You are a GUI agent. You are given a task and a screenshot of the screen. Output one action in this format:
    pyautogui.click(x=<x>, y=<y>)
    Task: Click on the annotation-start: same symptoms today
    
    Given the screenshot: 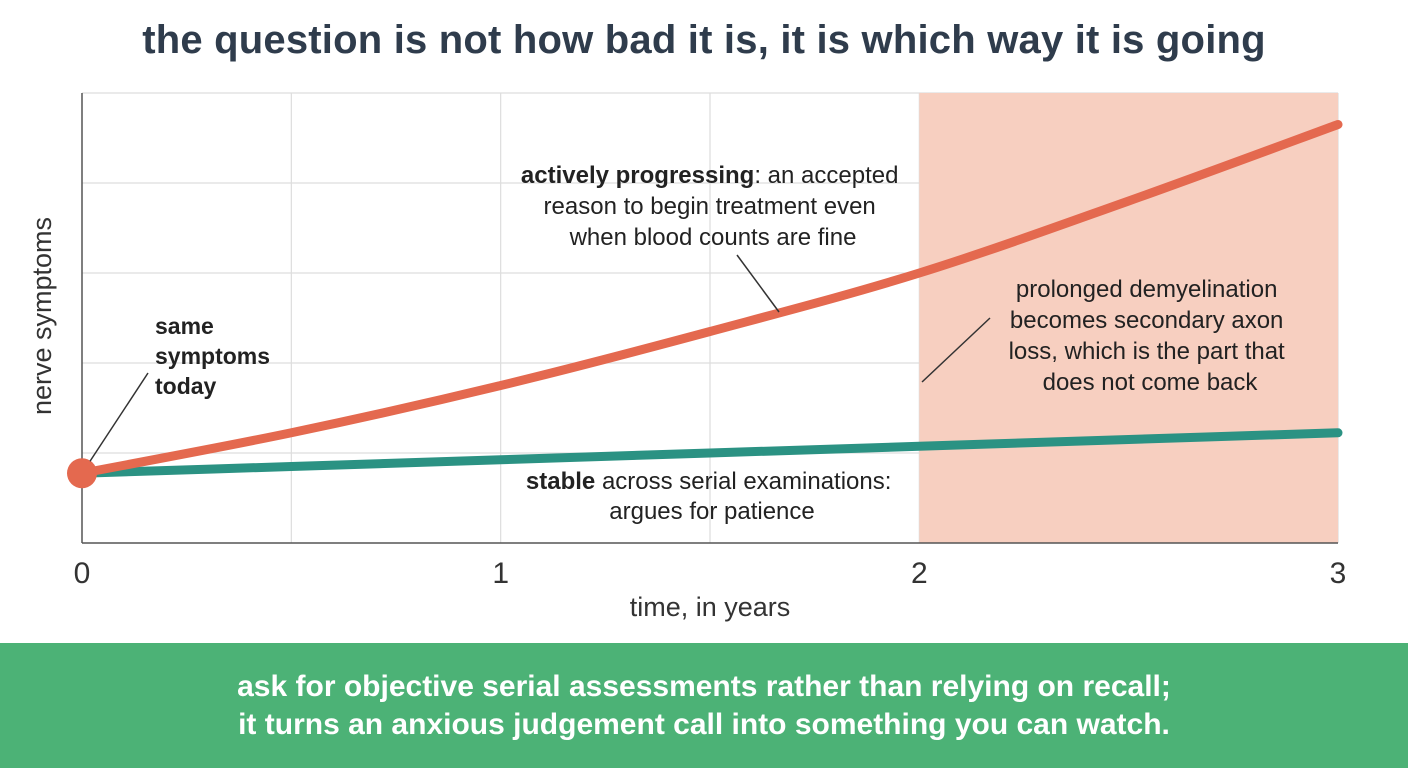 What is the action you would take?
    pyautogui.click(x=215, y=356)
    